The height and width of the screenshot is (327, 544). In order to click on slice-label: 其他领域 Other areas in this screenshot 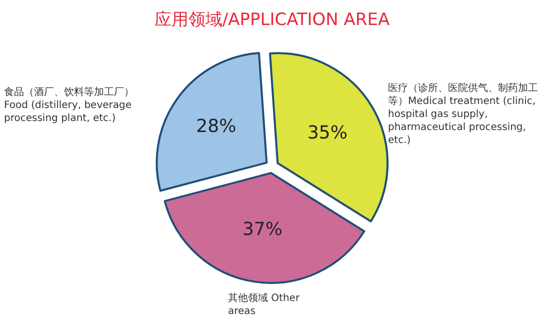, I will do `click(264, 305)`.